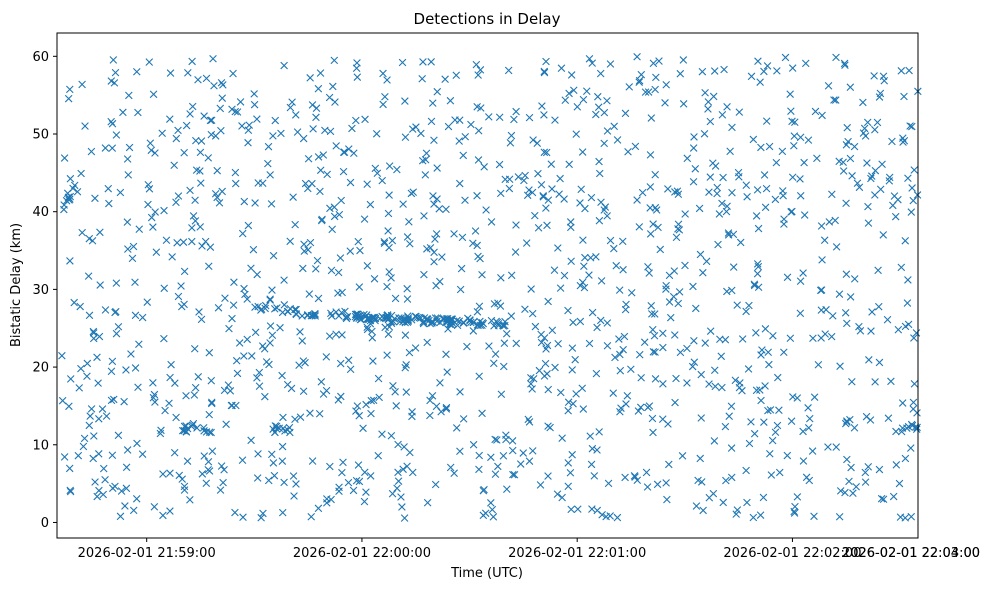 This screenshot has height=590, width=988. Describe the element at coordinates (577, 553) in the screenshot. I see `x-tick-label: 2026-02-01 22:01:00` at that location.